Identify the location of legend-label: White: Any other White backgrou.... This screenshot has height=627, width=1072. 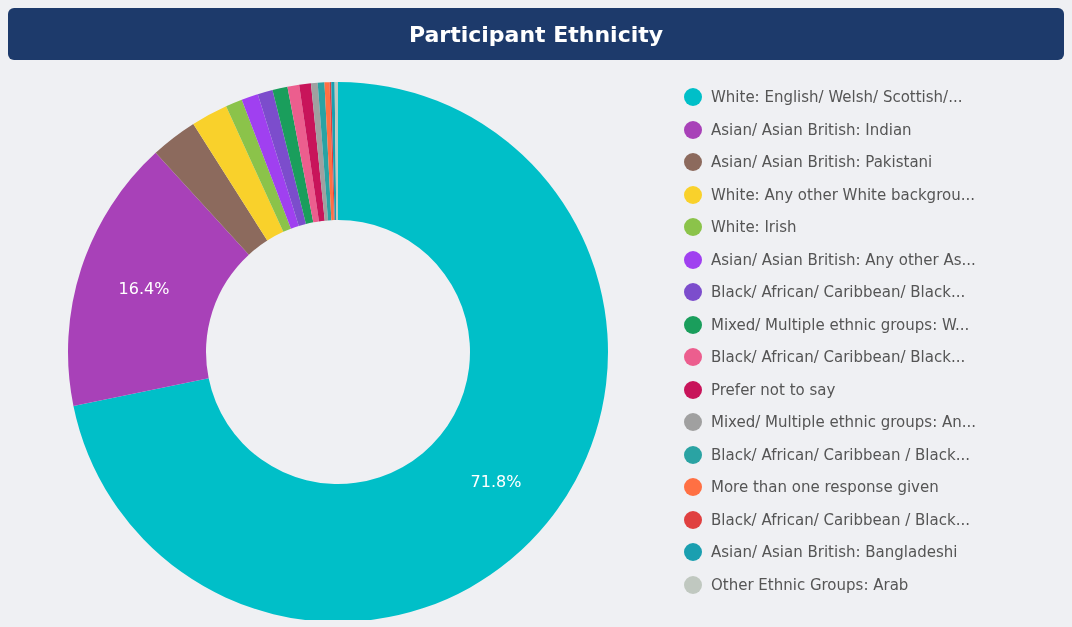
(843, 194).